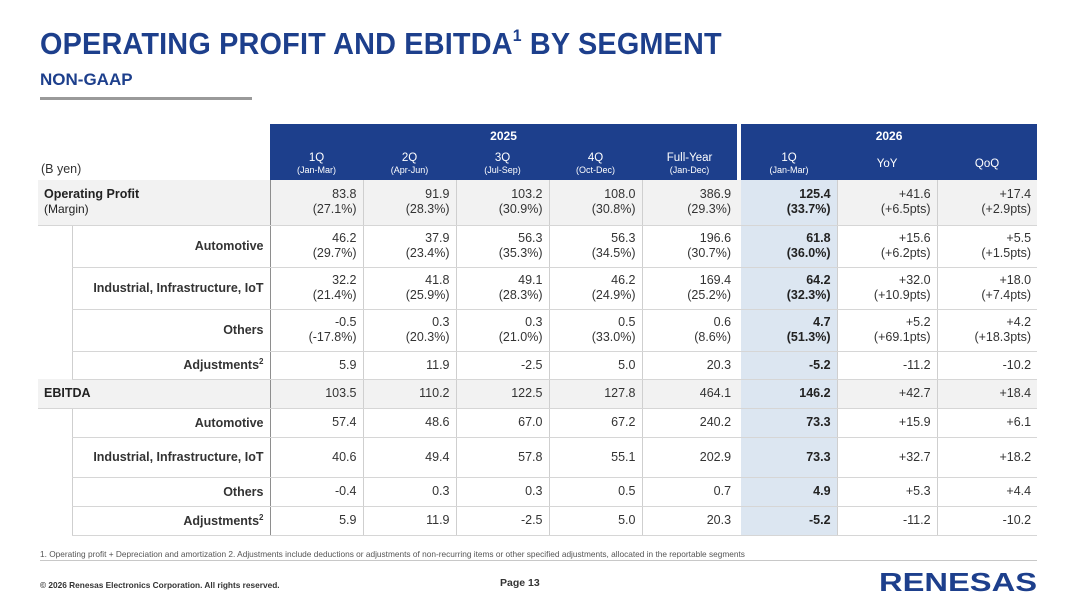 Image resolution: width=1080 pixels, height=604 pixels. Describe the element at coordinates (789, 163) in the screenshot. I see `column-header: 1Q (Jan-Mar)` at that location.